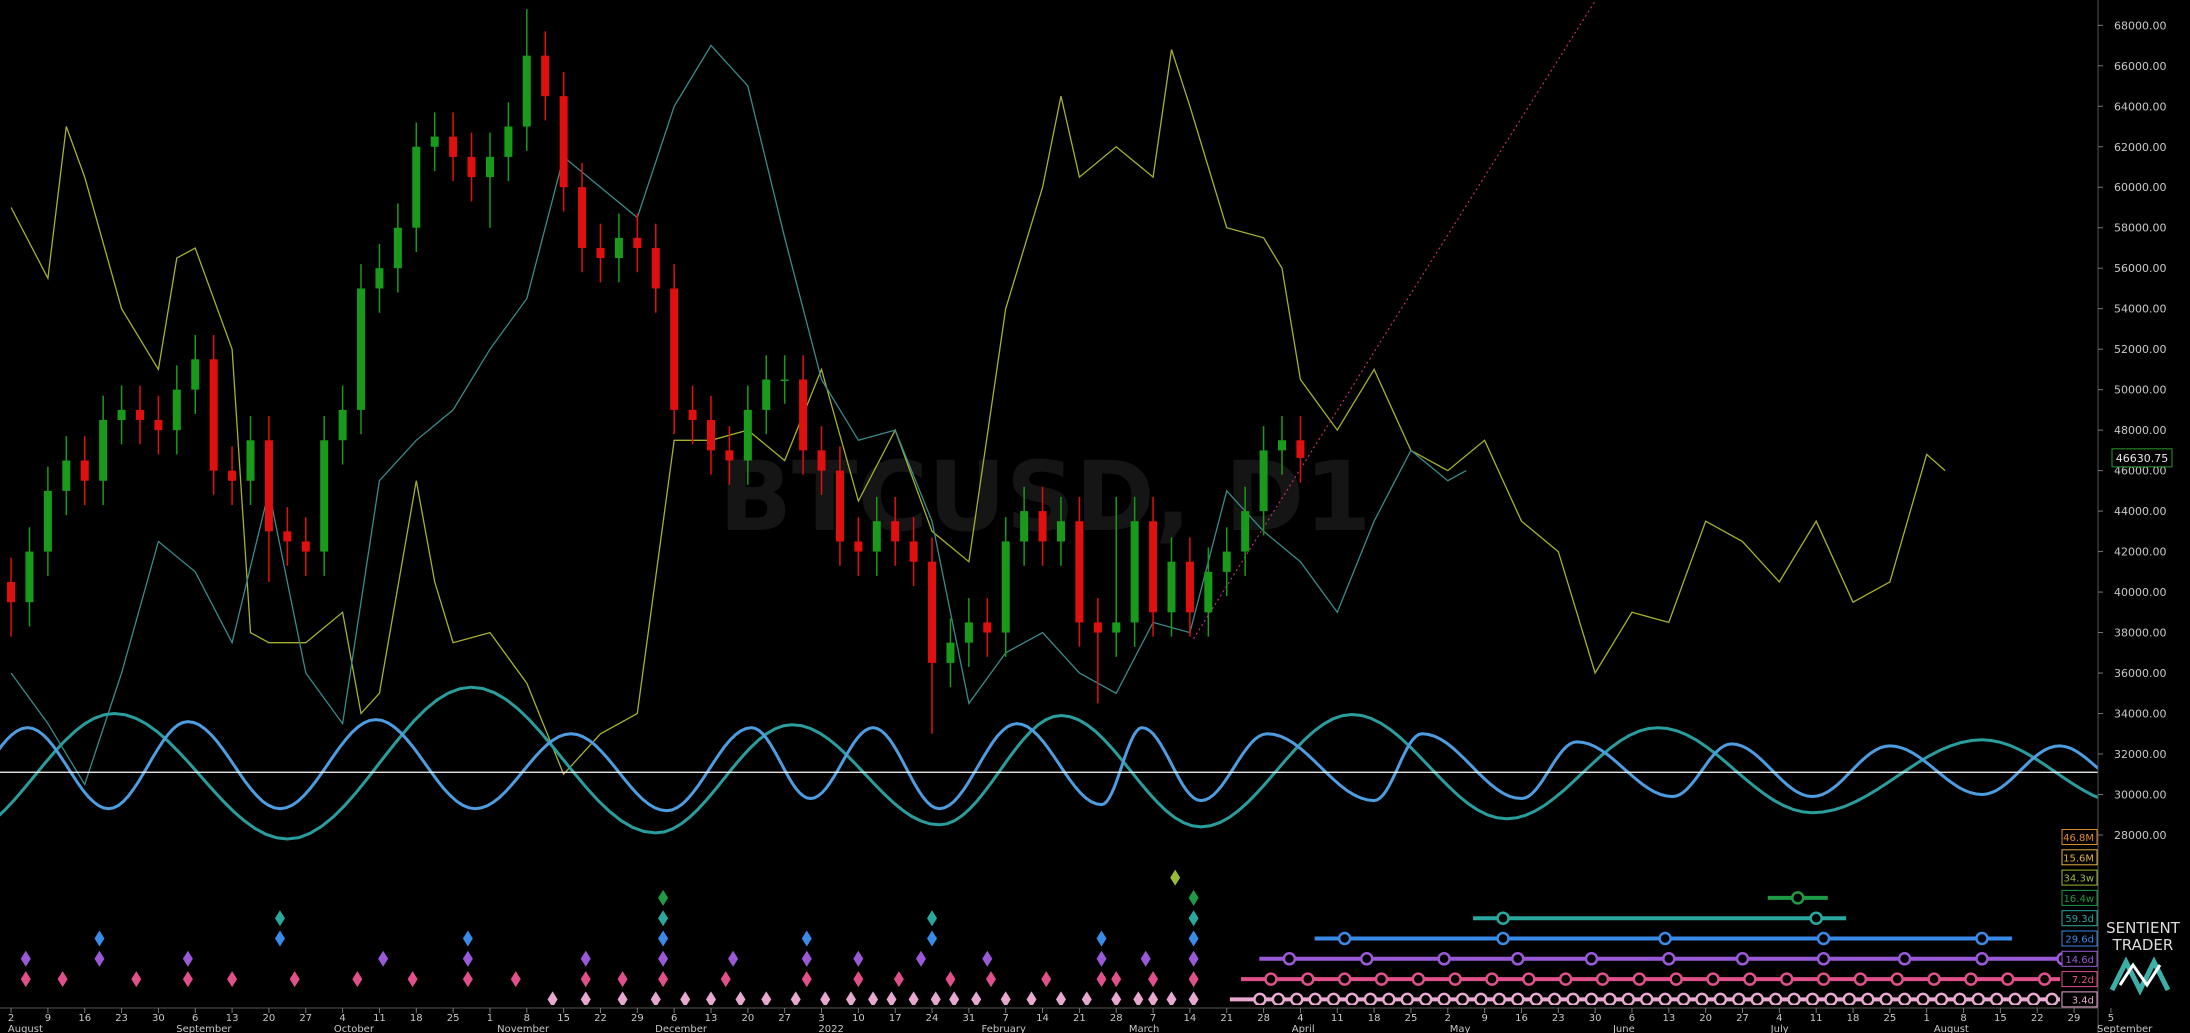  I want to click on month-label: June, so click(1623, 1028).